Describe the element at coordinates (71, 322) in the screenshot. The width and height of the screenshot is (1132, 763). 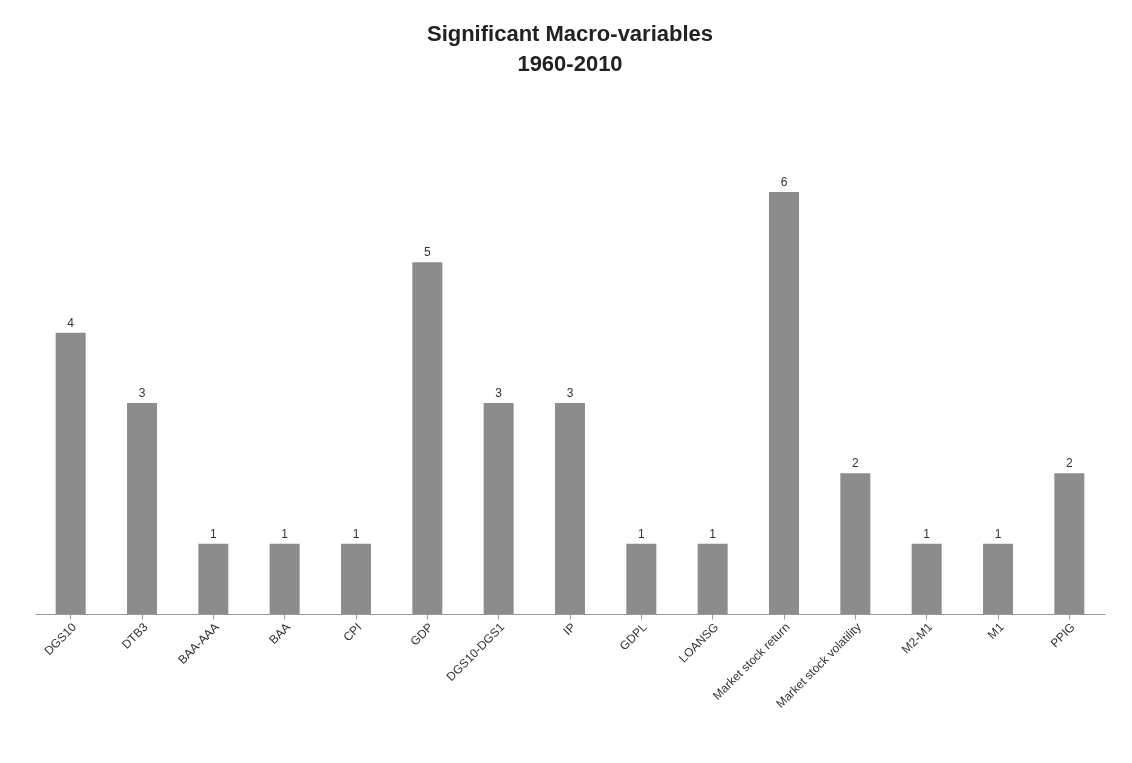
I see `data-label: 4` at that location.